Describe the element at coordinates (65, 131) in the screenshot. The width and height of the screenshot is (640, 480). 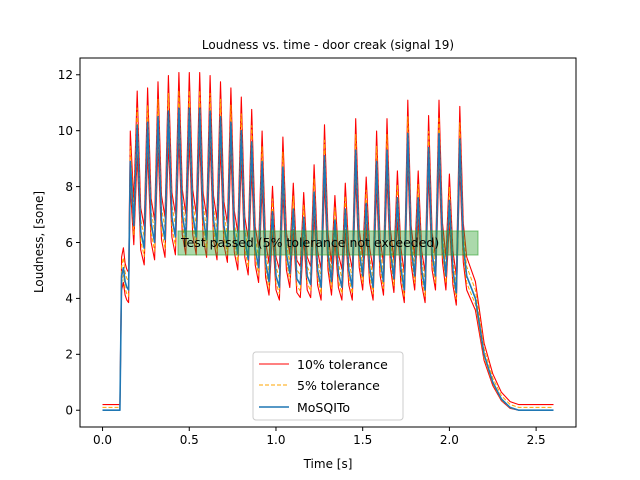
I see `y-tick-label: 10` at that location.